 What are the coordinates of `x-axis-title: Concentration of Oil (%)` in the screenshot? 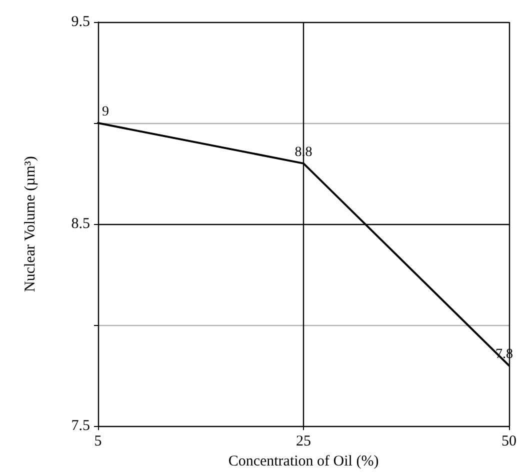 It's located at (303, 462).